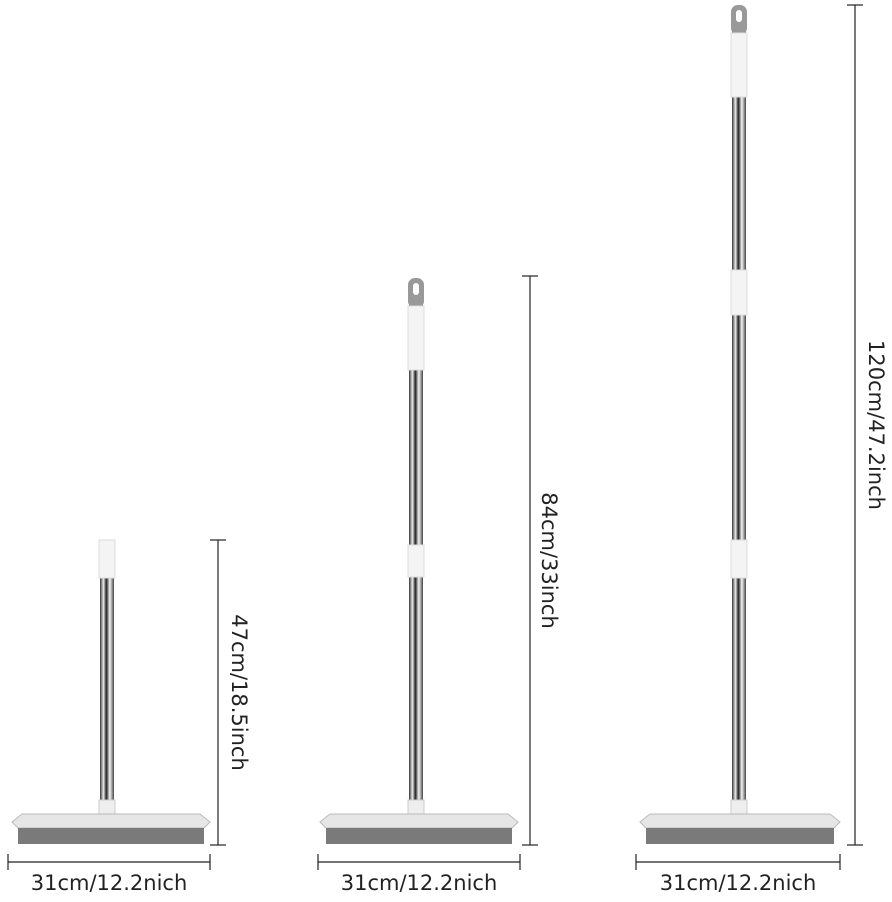 Image resolution: width=892 pixels, height=902 pixels. Describe the element at coordinates (549, 560) in the screenshot. I see `height-label: 84cm/33inch` at that location.